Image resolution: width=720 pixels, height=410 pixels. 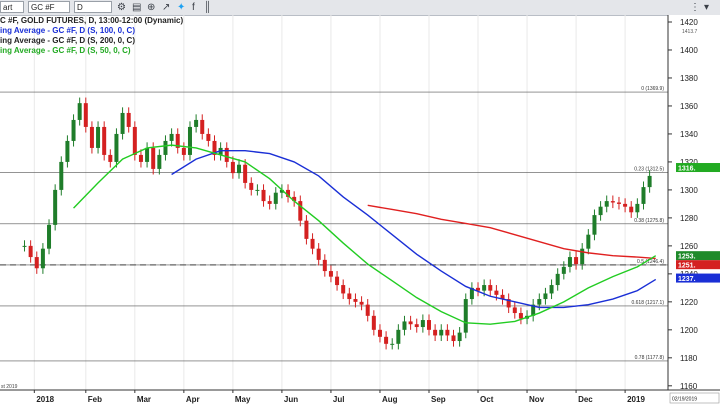 What do you see at coordinates (689, 106) in the screenshot?
I see `price-tick-label: 1360` at bounding box center [689, 106].